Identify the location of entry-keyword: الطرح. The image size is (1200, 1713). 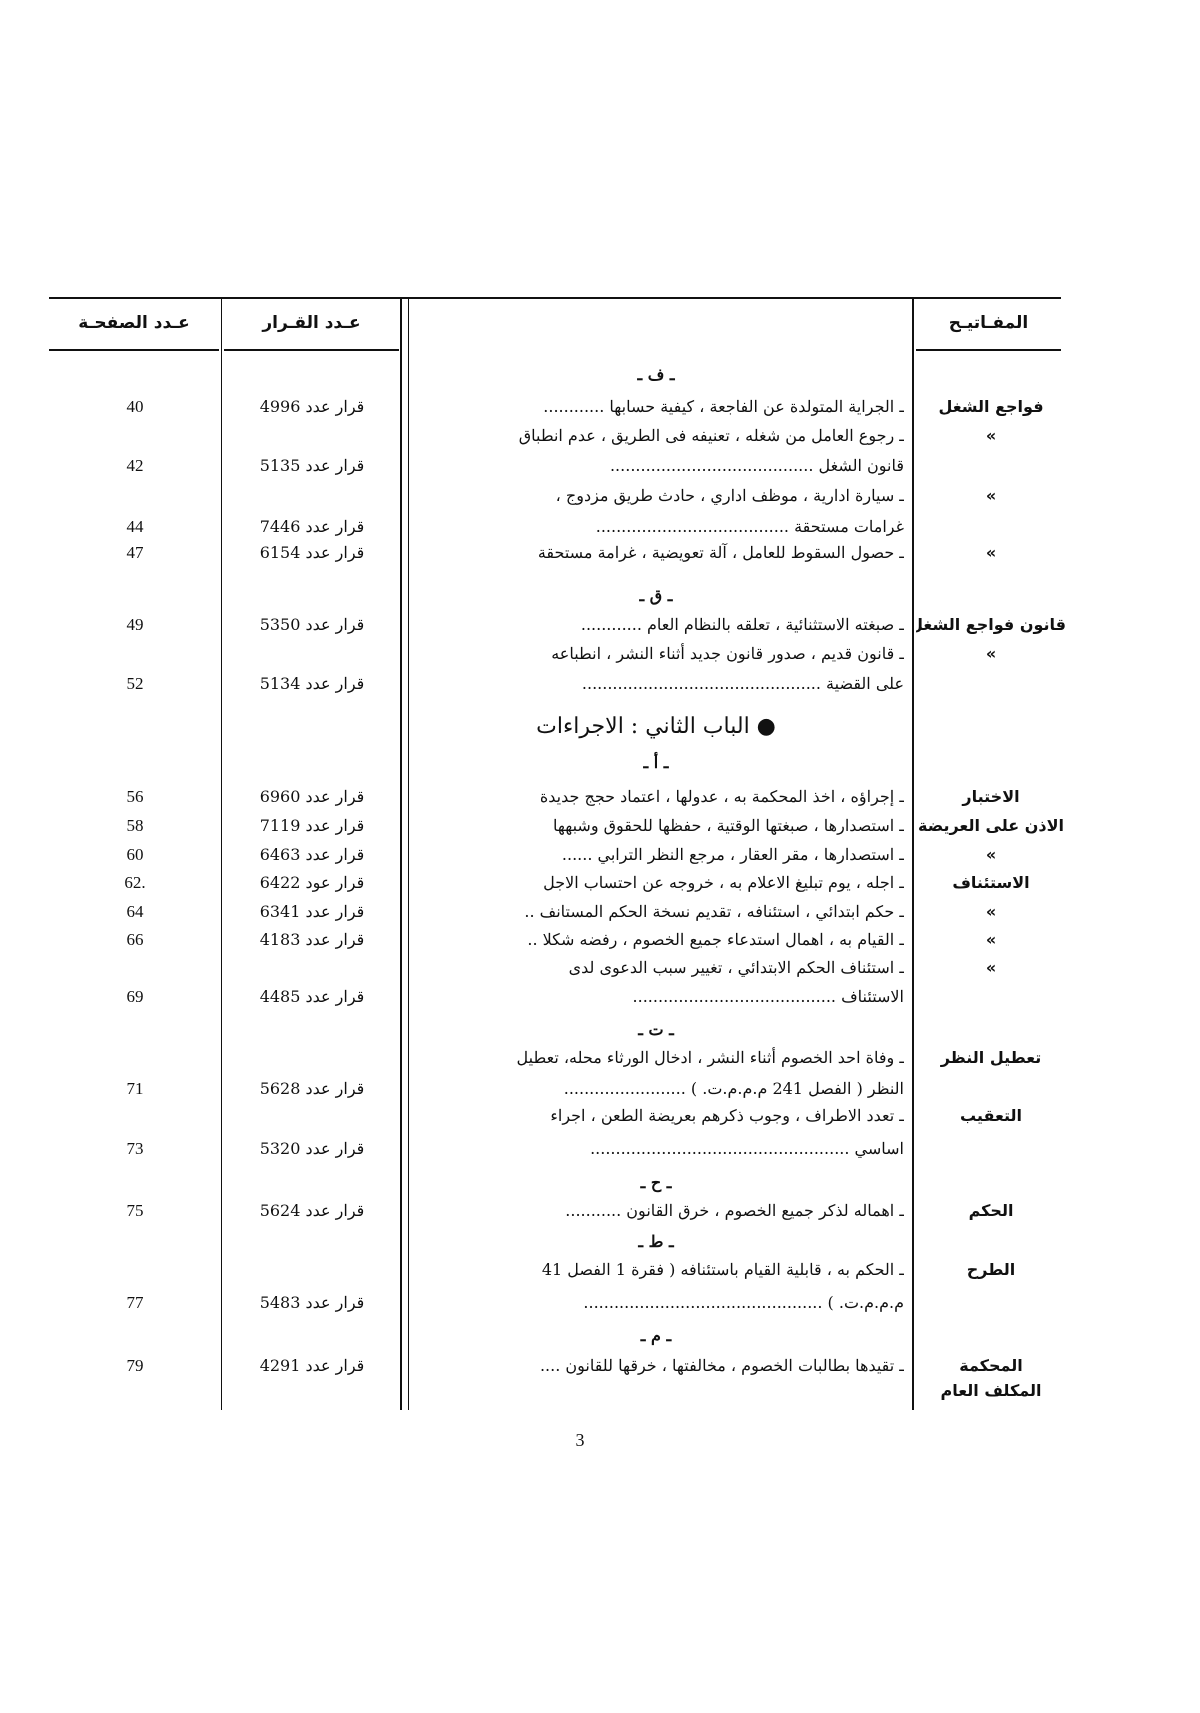
(991, 1269).